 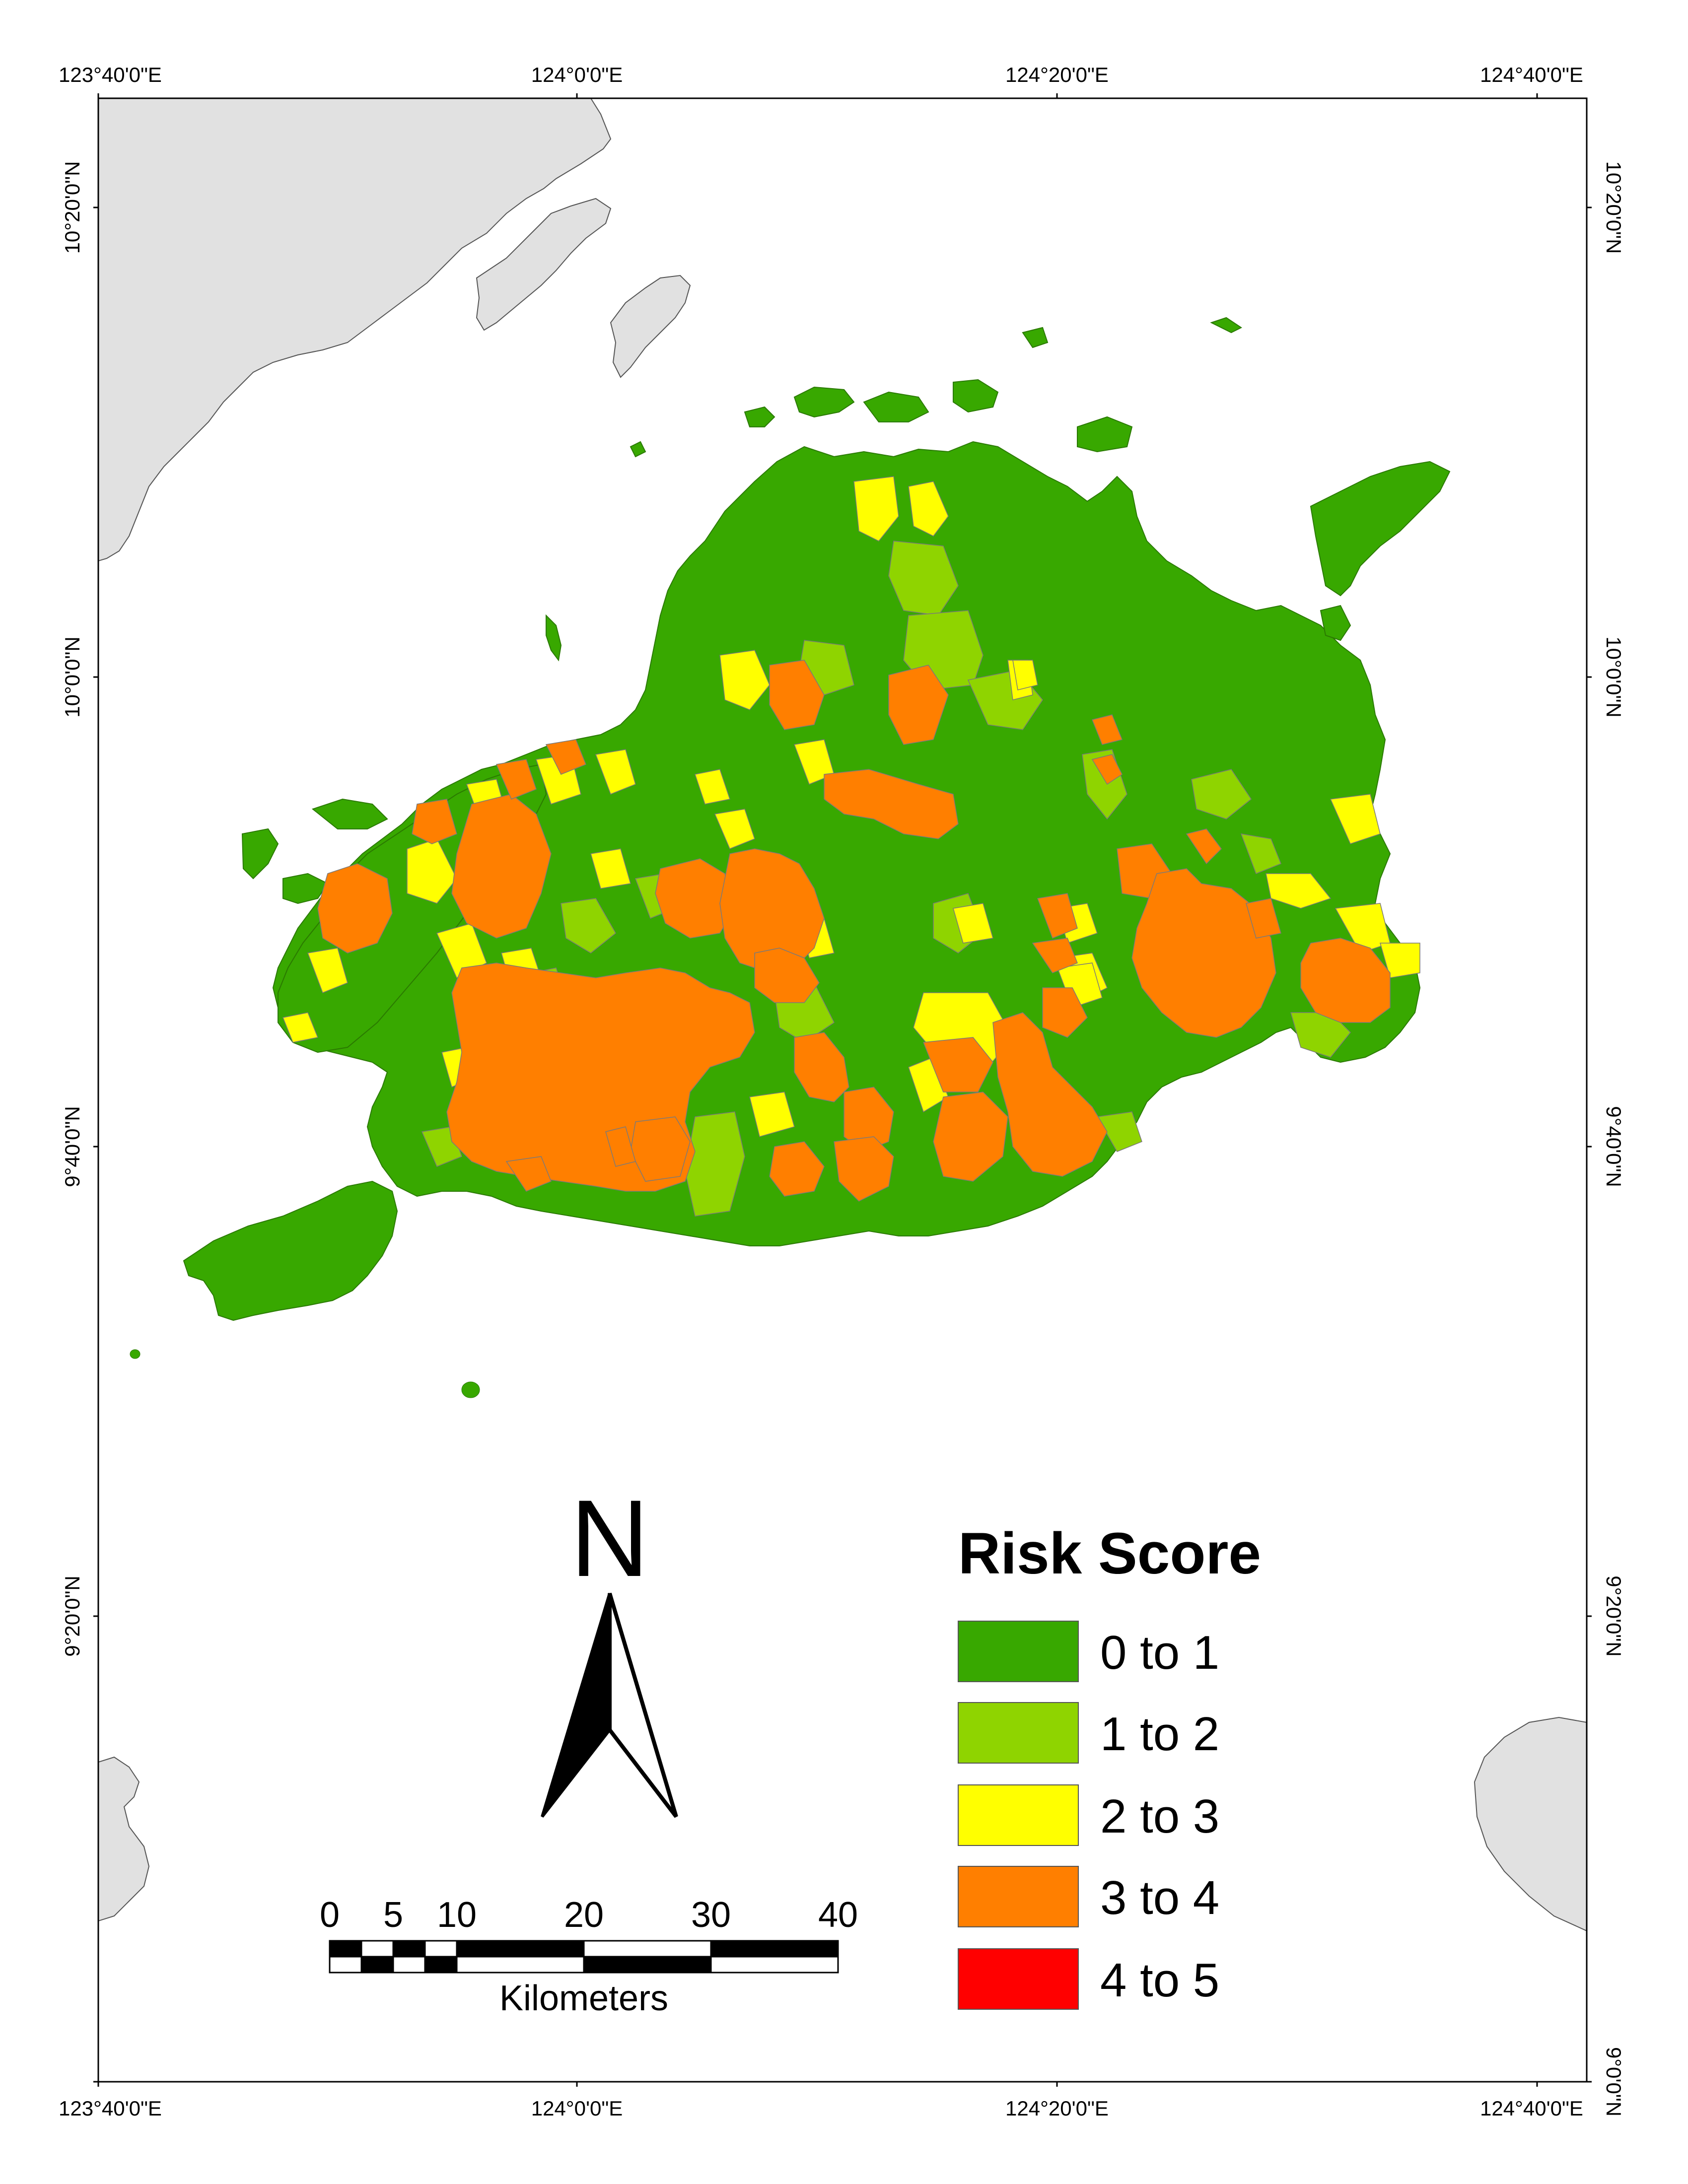 I want to click on scale-tick-label: 20, so click(x=584, y=1915).